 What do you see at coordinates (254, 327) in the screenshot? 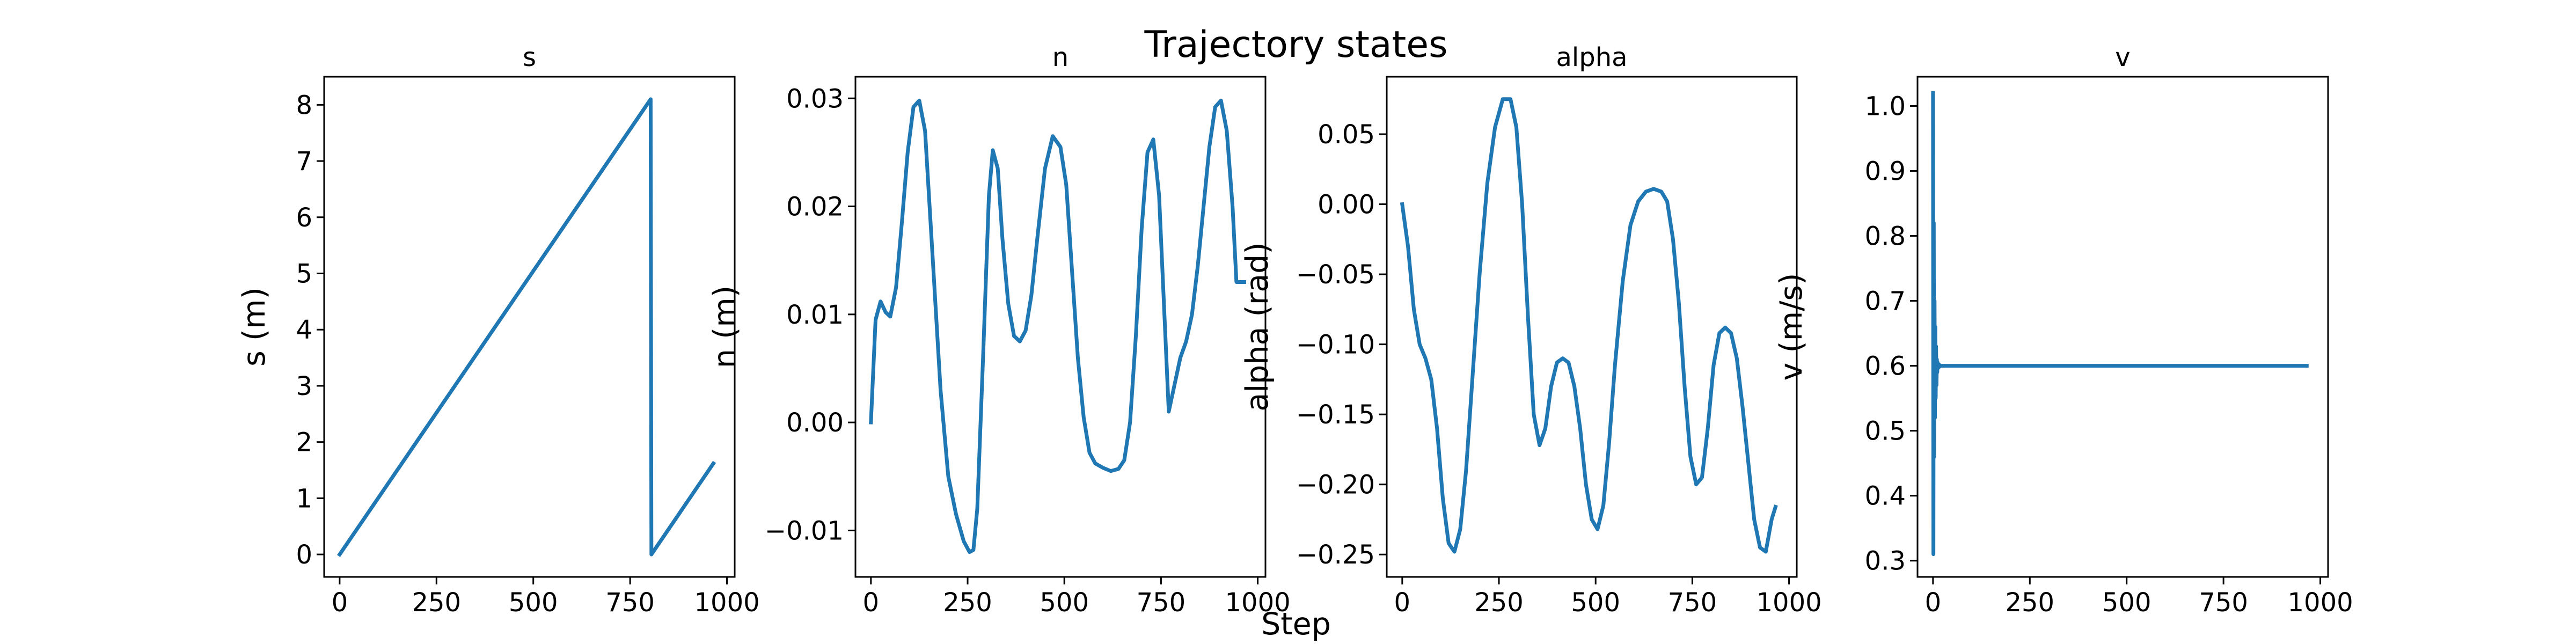
I see `y-axis-label: s (m)` at bounding box center [254, 327].